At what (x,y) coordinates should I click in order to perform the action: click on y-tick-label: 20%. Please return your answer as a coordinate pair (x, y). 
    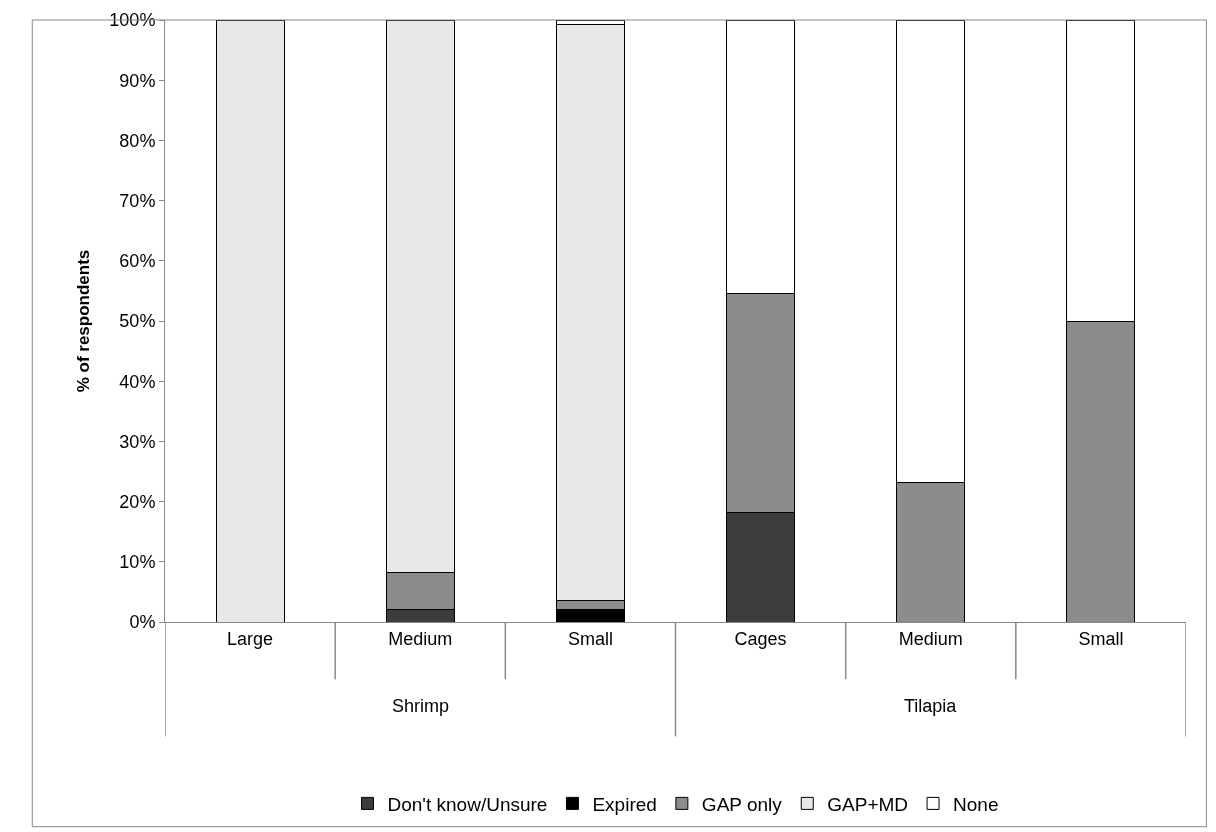
    Looking at the image, I should click on (137, 501).